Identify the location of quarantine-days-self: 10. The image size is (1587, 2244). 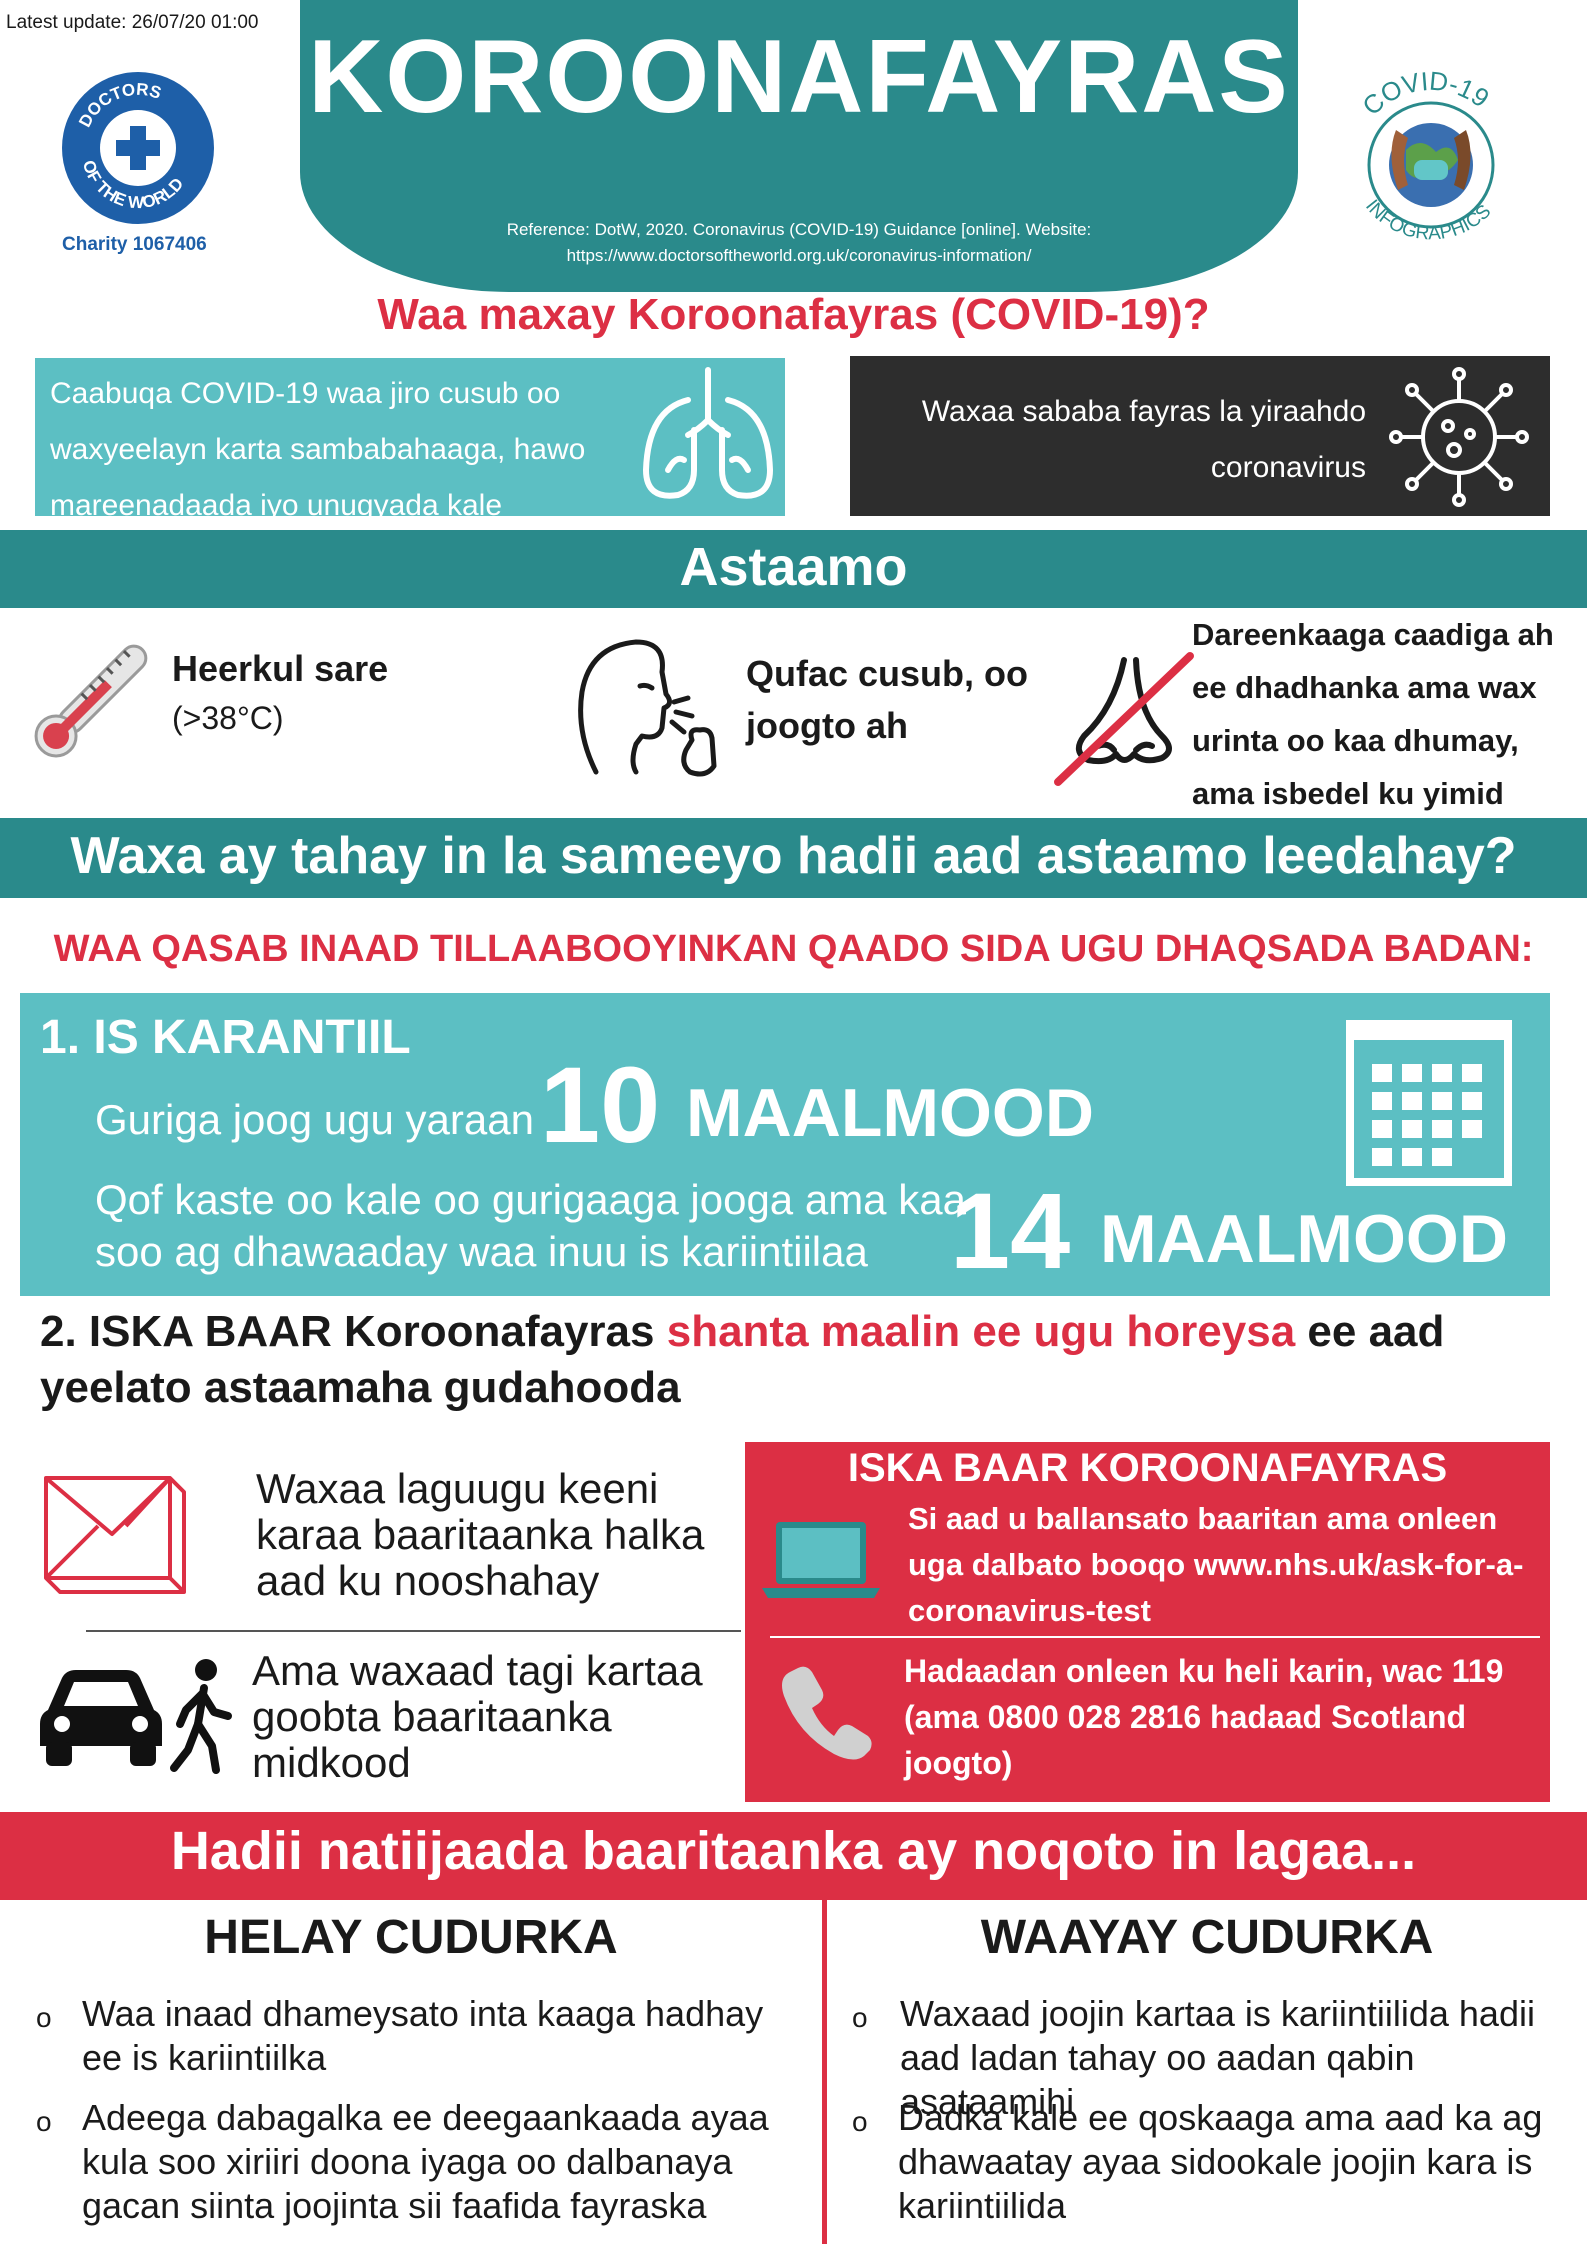
(600, 1104).